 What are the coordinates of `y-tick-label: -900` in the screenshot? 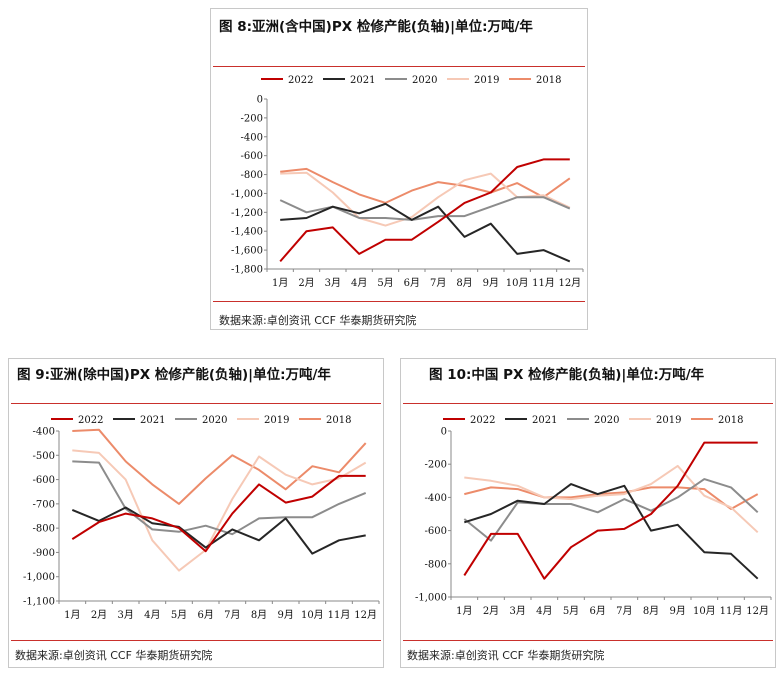 It's located at (44, 553).